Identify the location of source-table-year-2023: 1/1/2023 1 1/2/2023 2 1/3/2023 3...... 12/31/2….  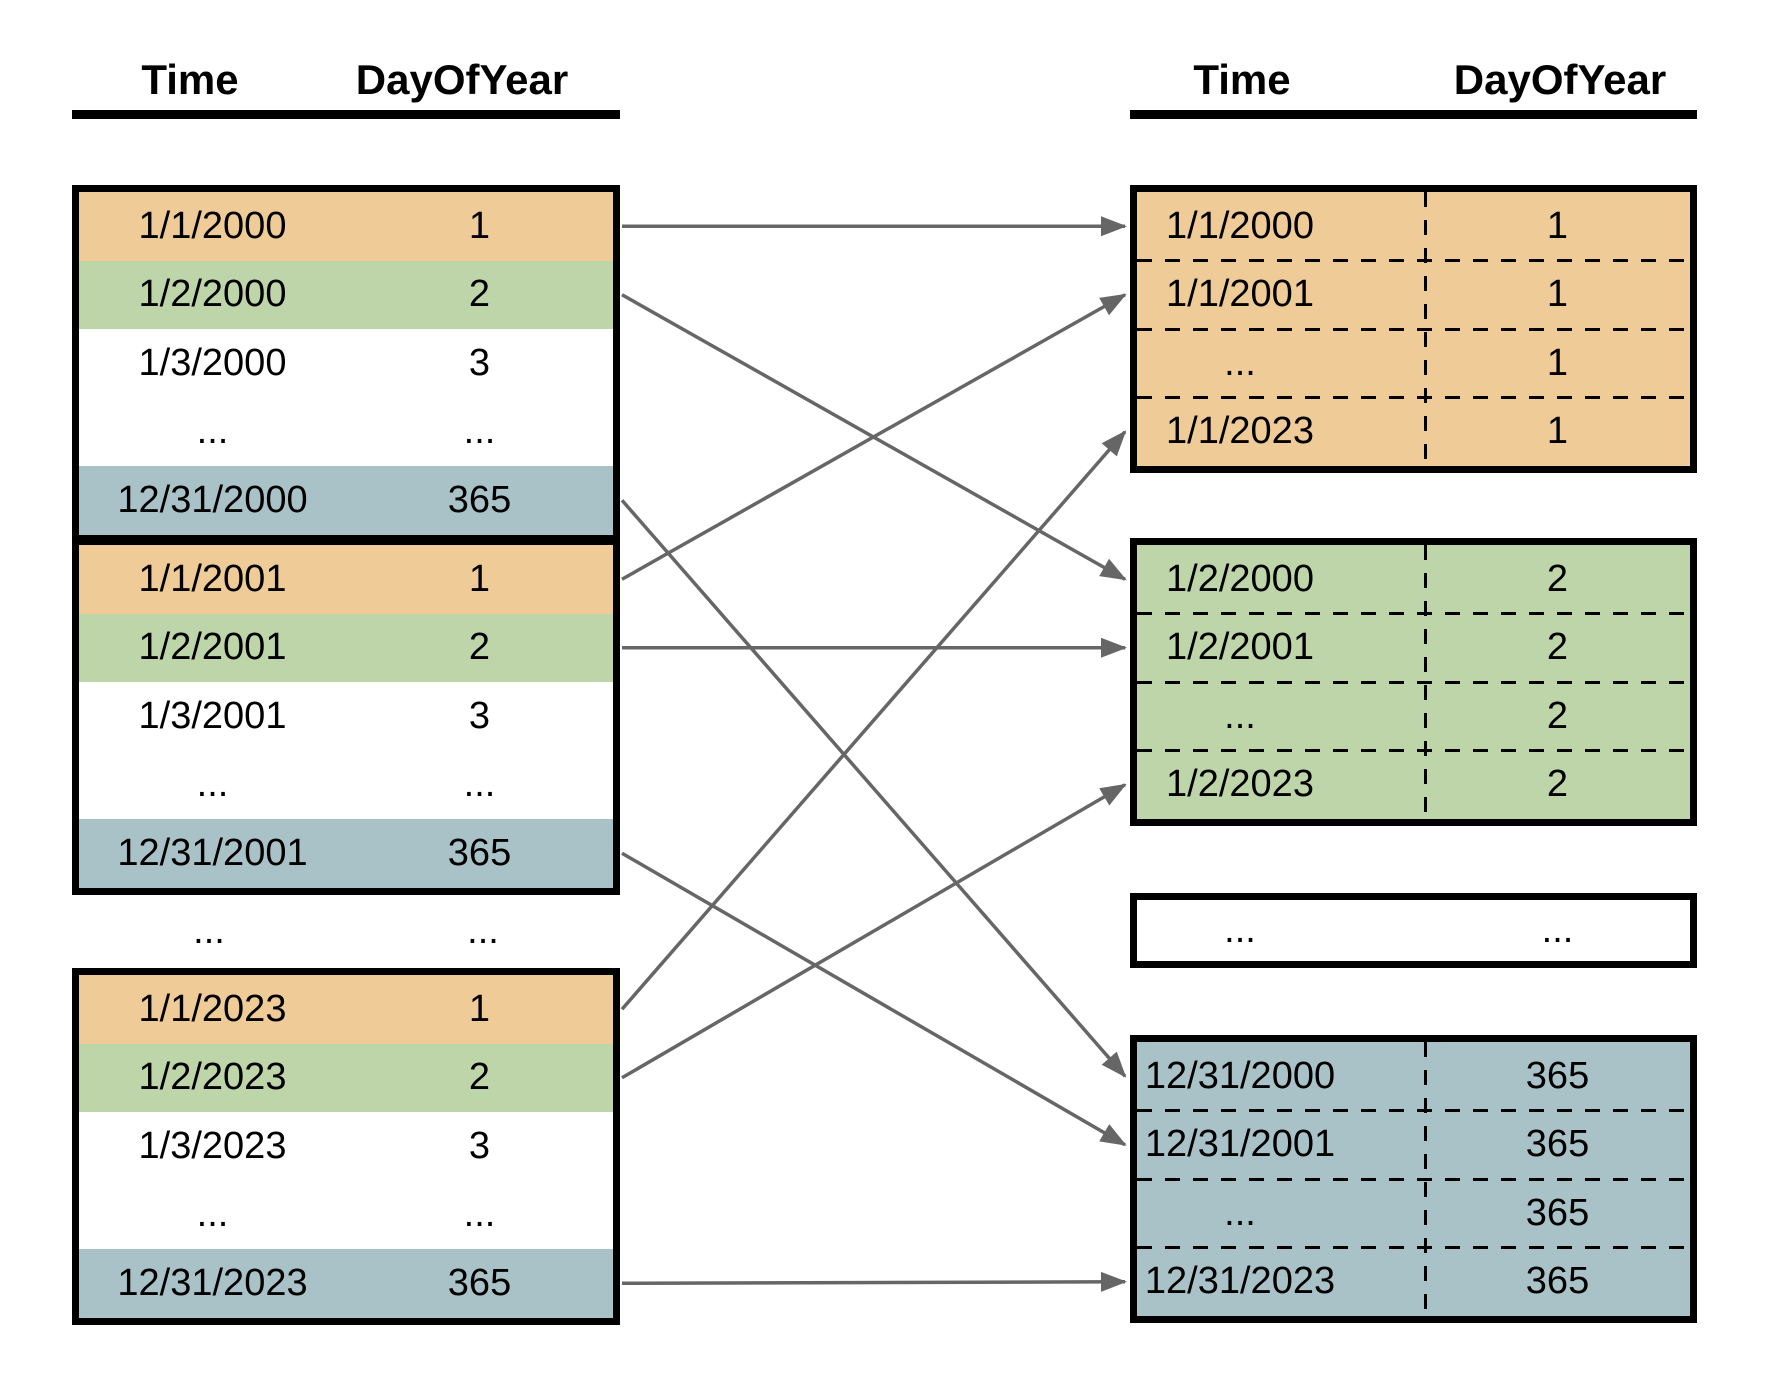
(346, 1146).